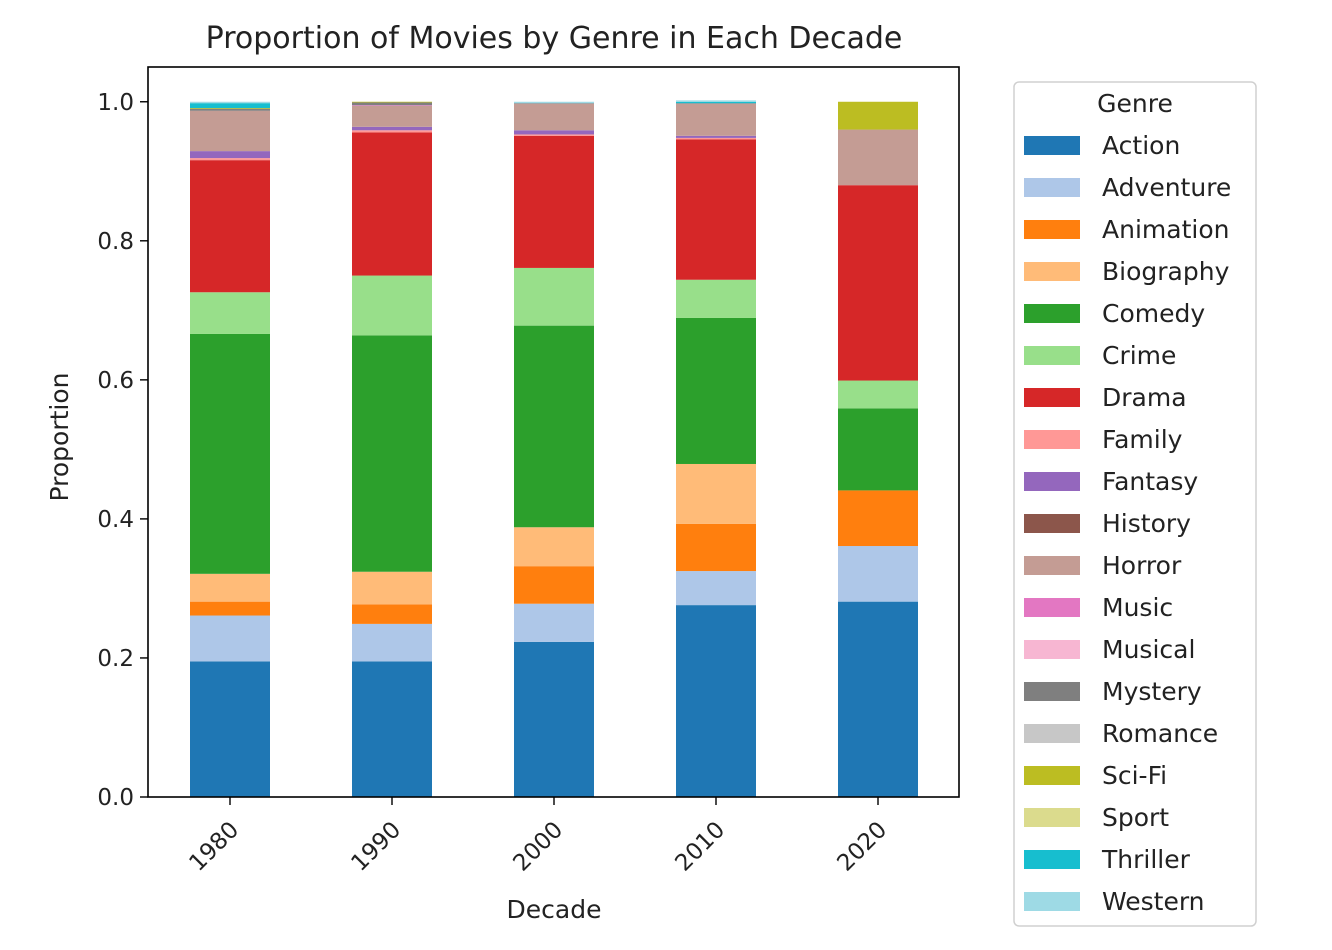 This screenshot has width=1332, height=950. Describe the element at coordinates (1160, 733) in the screenshot. I see `legend-label-romance: Romance` at that location.